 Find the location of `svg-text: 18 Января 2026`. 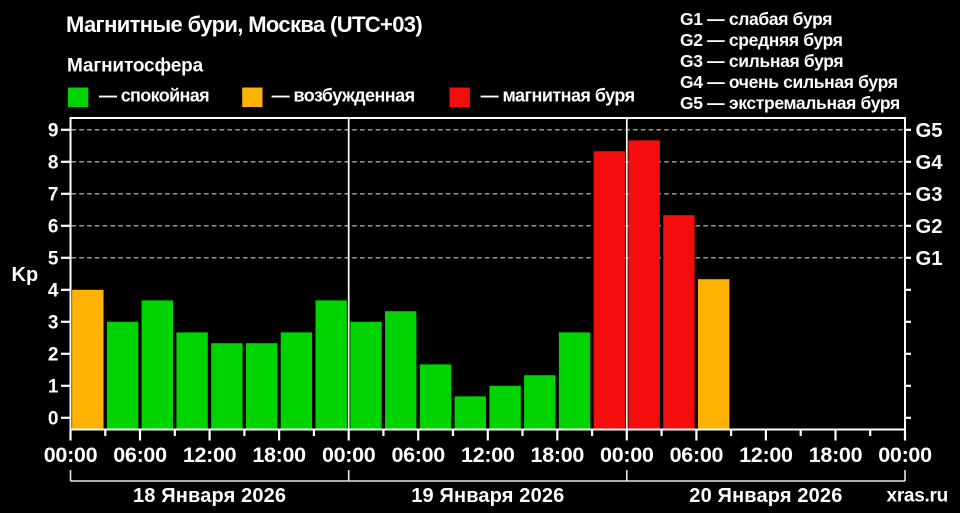

svg-text: 18 Января 2026 is located at coordinates (209, 496).